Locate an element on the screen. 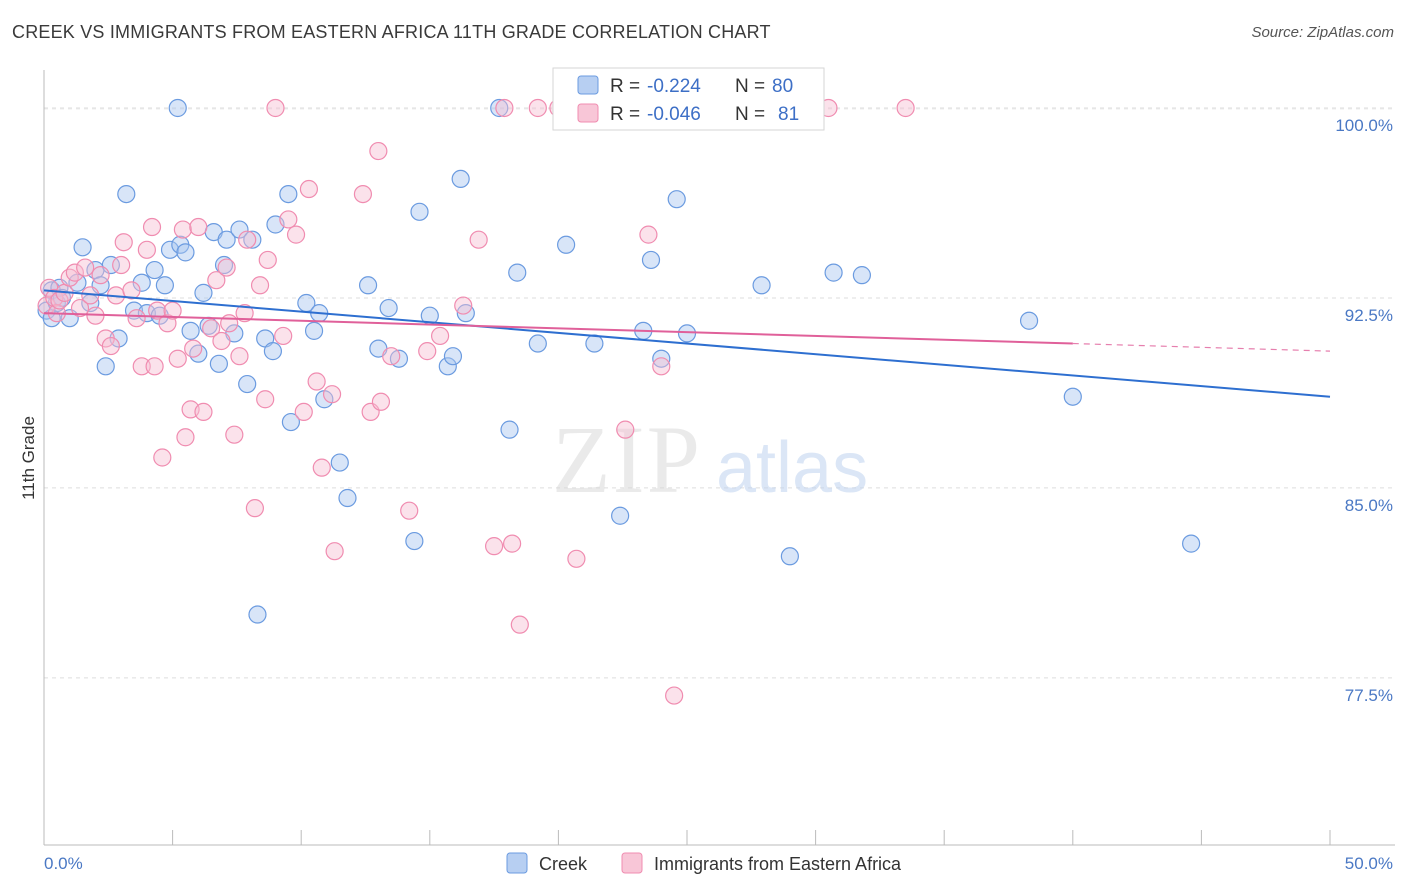  y-tick-label-0: 77.5% is located at coordinates (1369, 695).